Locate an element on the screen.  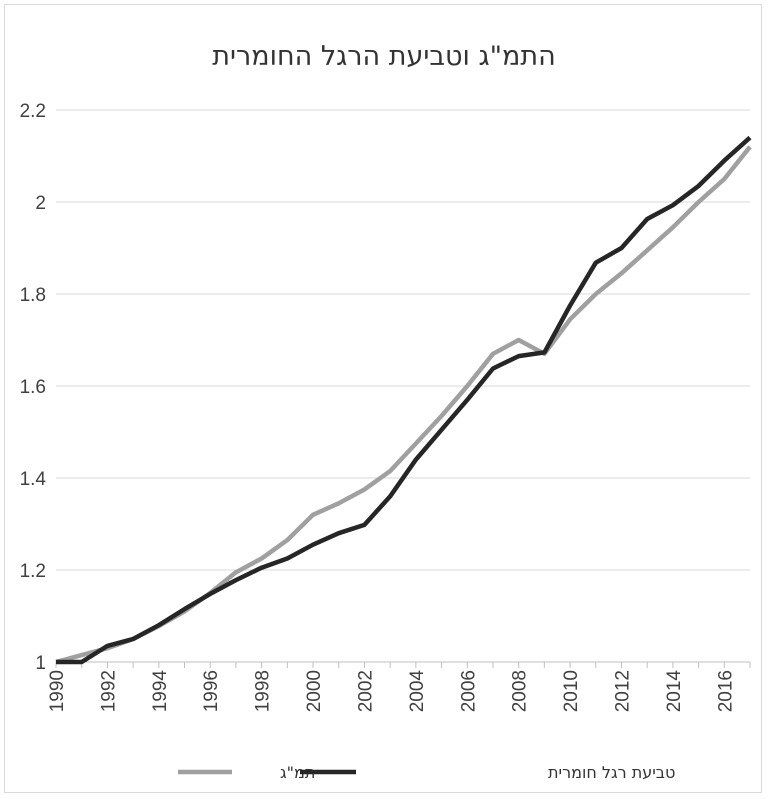
legend-label: טביעת רגל חומרית is located at coordinates (611, 772).